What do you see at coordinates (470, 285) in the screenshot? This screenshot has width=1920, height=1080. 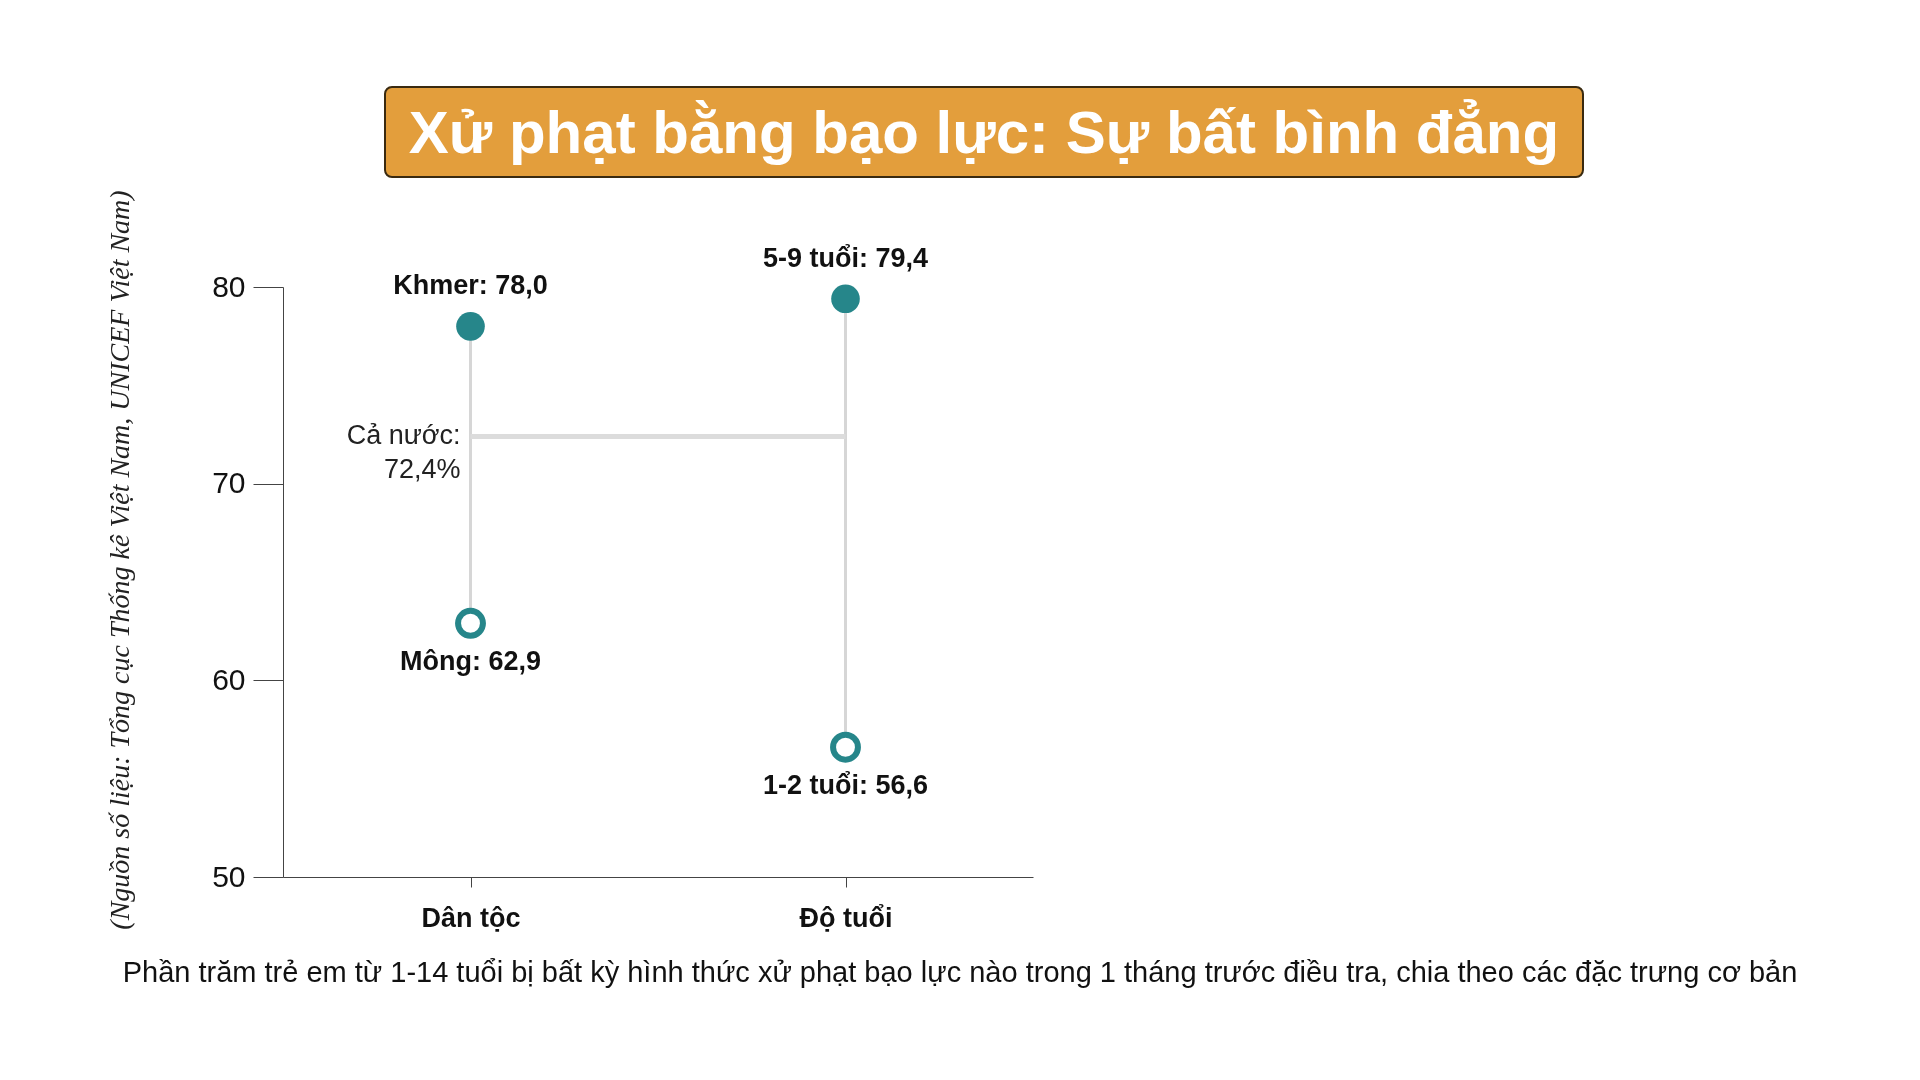 I see `data-label: Khmer: 78,0` at bounding box center [470, 285].